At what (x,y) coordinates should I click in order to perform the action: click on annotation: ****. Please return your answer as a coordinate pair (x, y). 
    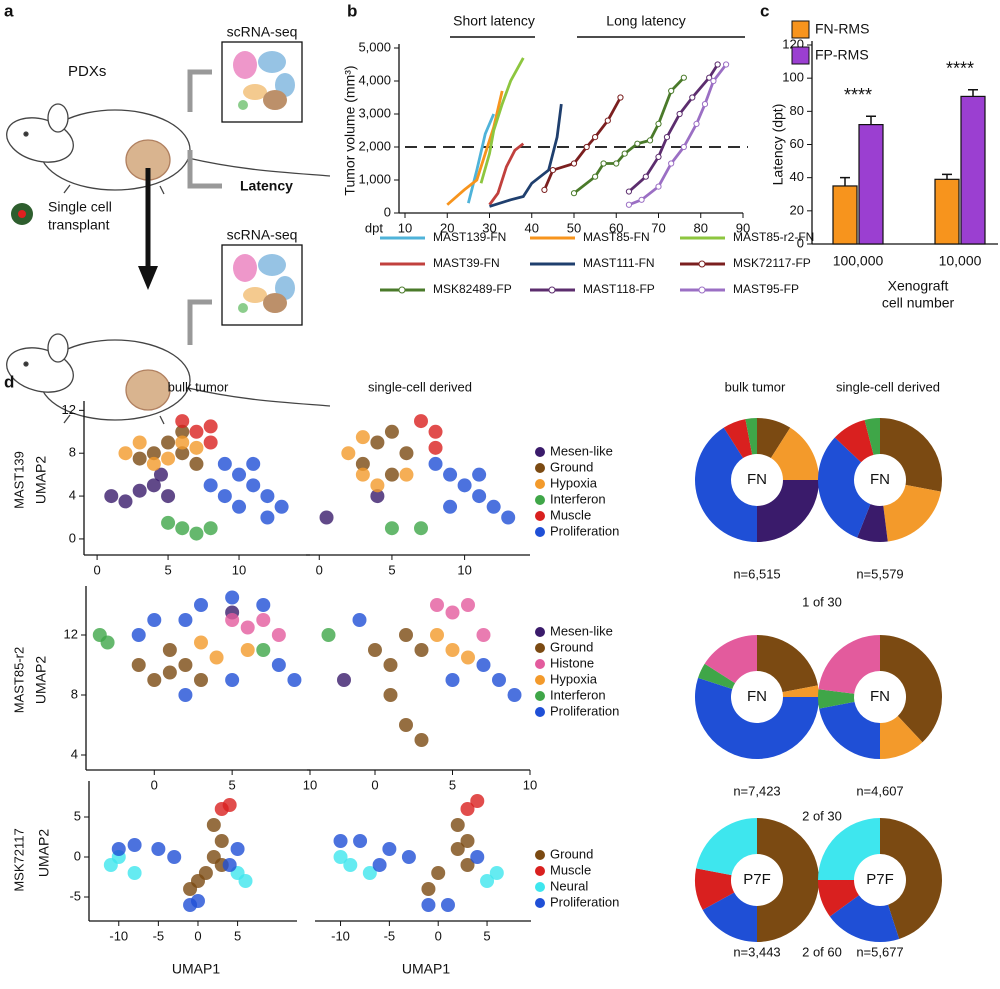
    Looking at the image, I should click on (858, 95).